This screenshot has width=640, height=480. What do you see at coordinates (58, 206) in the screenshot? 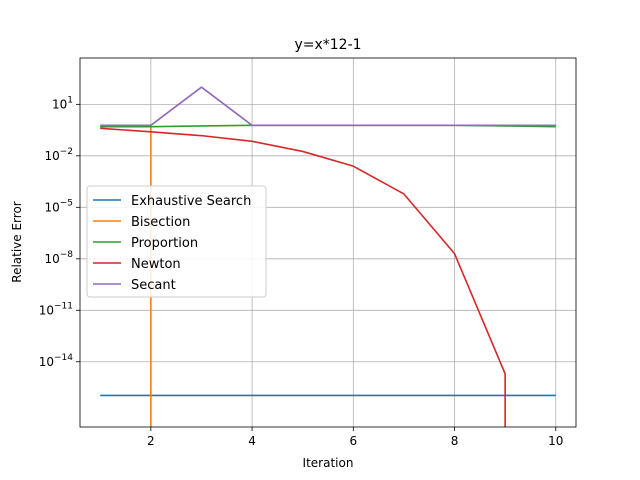
I see `y-tick-label: 10⁻⁵` at bounding box center [58, 206].